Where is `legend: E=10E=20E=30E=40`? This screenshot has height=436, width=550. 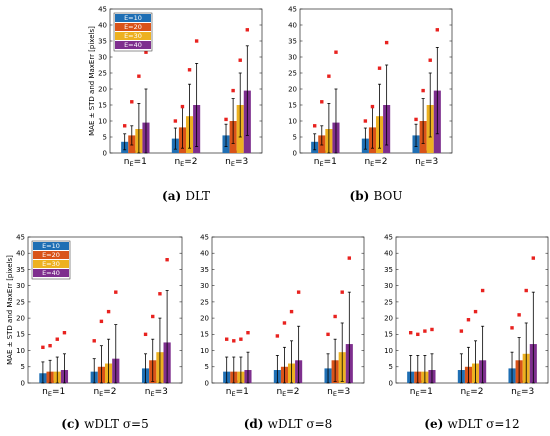 legend: E=10E=20E=30E=40 is located at coordinates (133, 32).